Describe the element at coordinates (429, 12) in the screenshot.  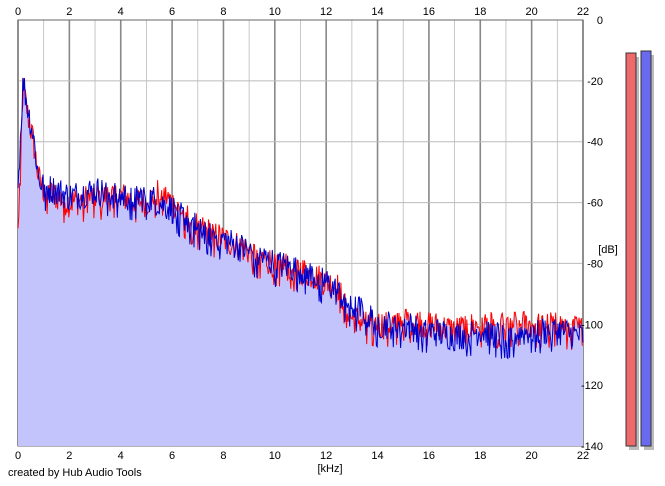
I see `x-tick-label-top: 16` at that location.